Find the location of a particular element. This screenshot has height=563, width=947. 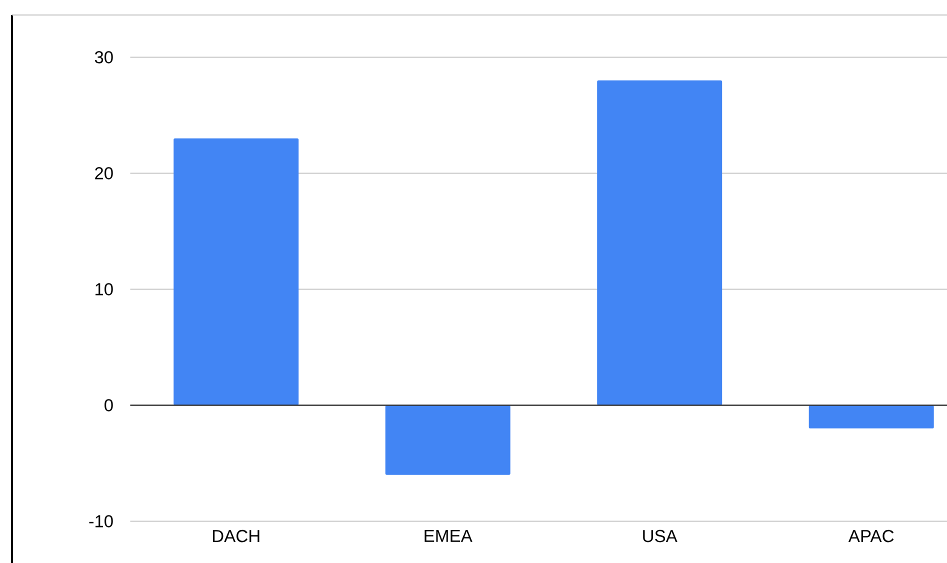

y-tick-label: 20 is located at coordinates (104, 173).